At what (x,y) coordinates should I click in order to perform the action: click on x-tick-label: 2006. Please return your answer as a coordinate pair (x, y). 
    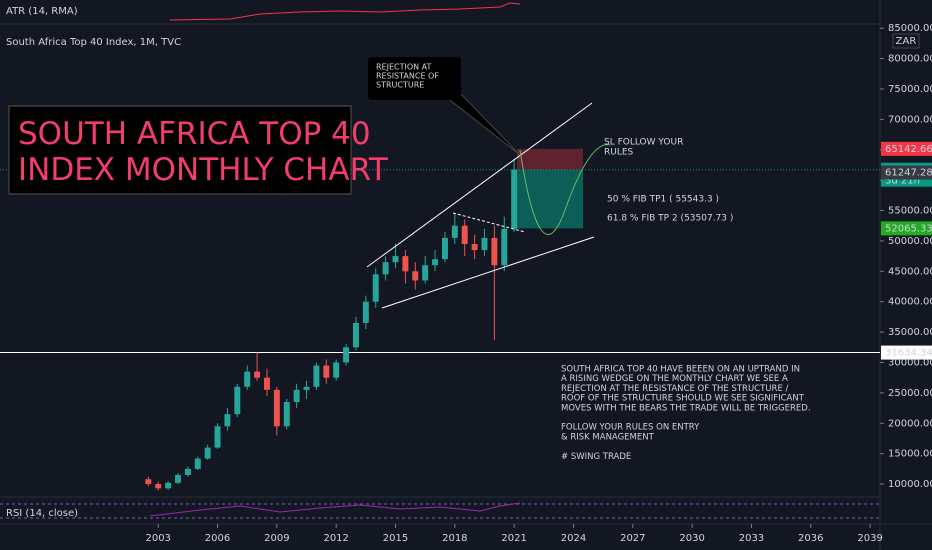
    Looking at the image, I should click on (217, 538).